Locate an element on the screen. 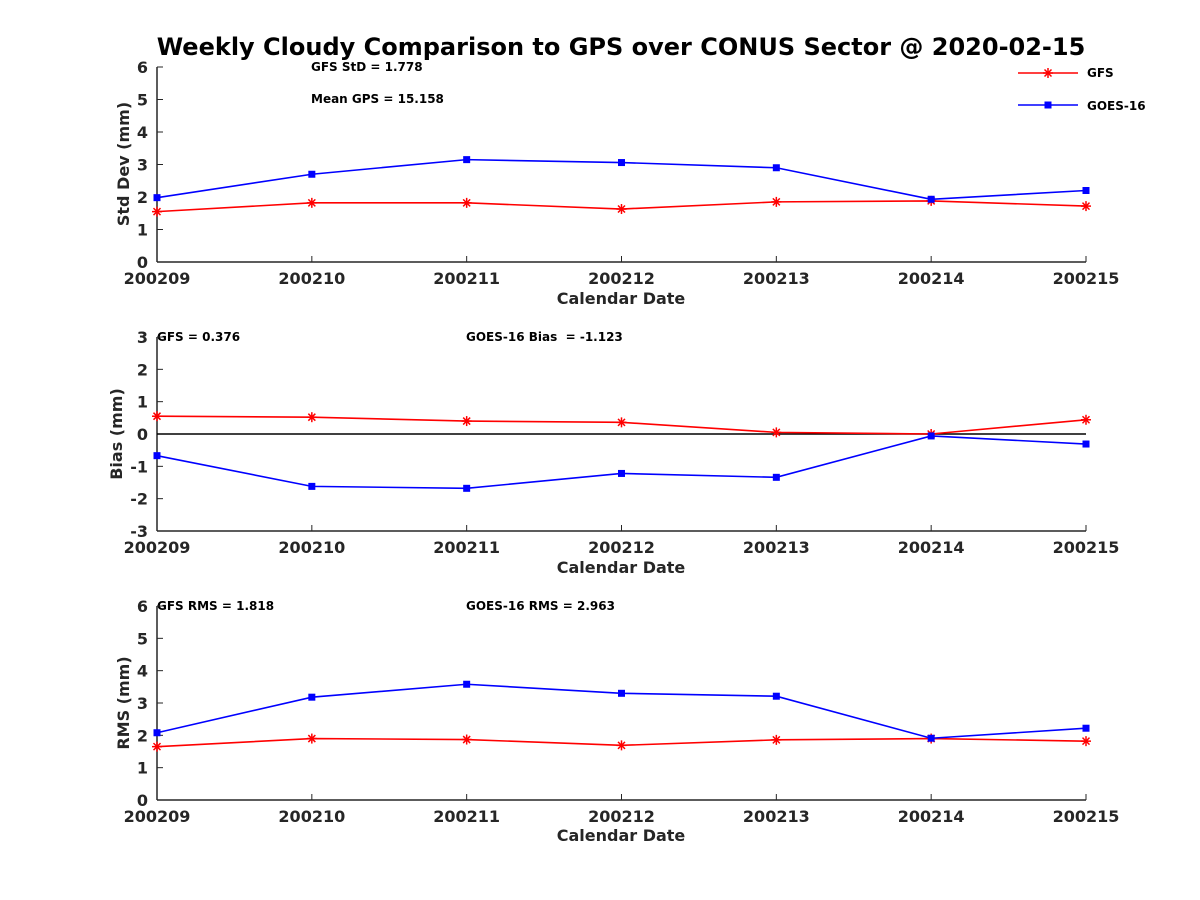 The height and width of the screenshot is (900, 1200). annotation-goes16-rms: GOES-16 RMS = 2.963 is located at coordinates (540, 606).